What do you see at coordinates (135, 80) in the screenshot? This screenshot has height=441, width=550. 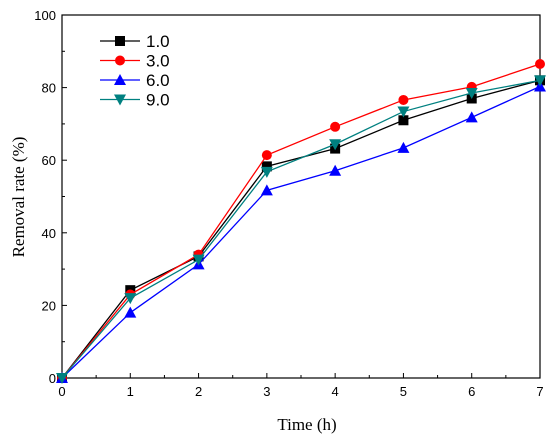 I see `legend-entry: 6.0` at bounding box center [135, 80].